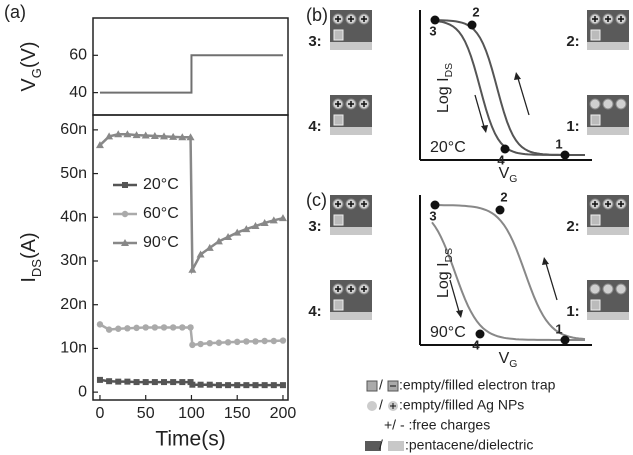  I want to click on y-axis-label-part: I, so click(29, 280).